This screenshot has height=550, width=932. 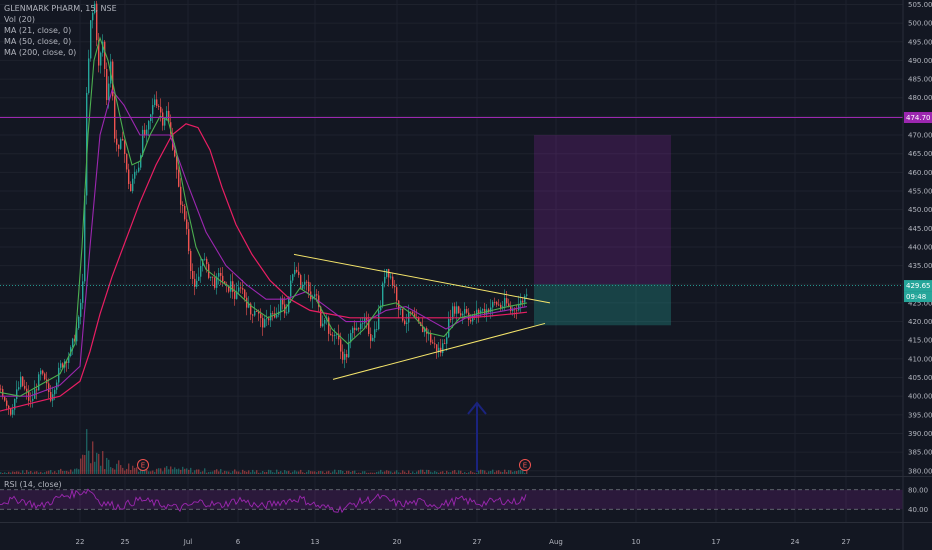 What do you see at coordinates (40, 52) in the screenshot?
I see `legend-ma200: MA (200, close, 0)` at bounding box center [40, 52].